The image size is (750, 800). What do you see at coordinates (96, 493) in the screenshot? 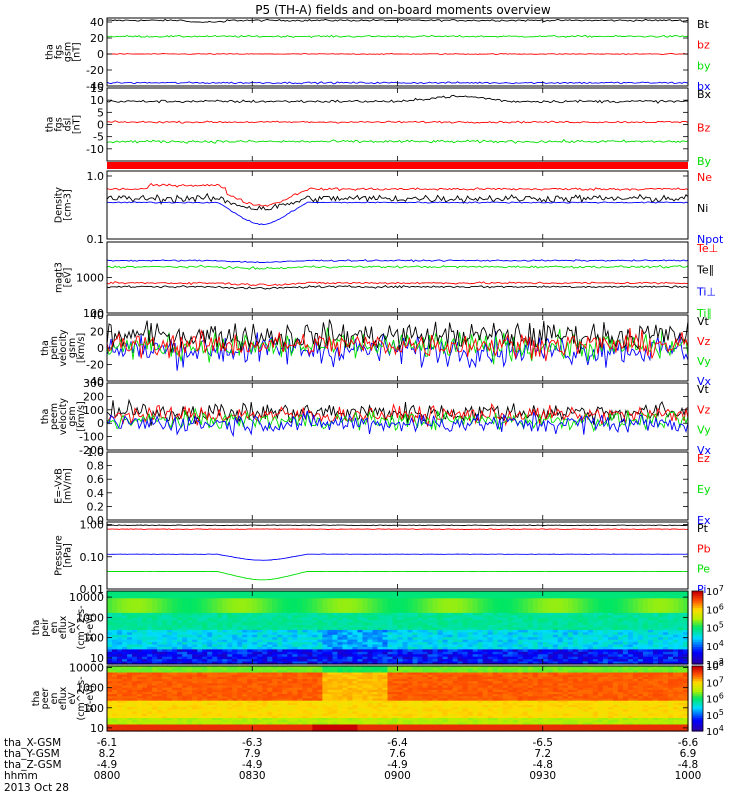
I see `y-tick-label: 0.4` at bounding box center [96, 493].